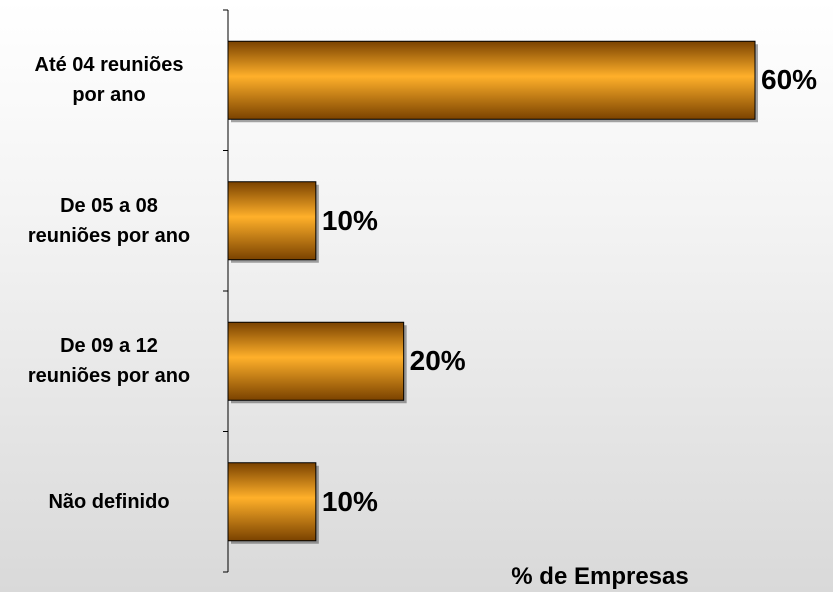 This screenshot has width=833, height=592. I want to click on y-axis, so click(226, 291).